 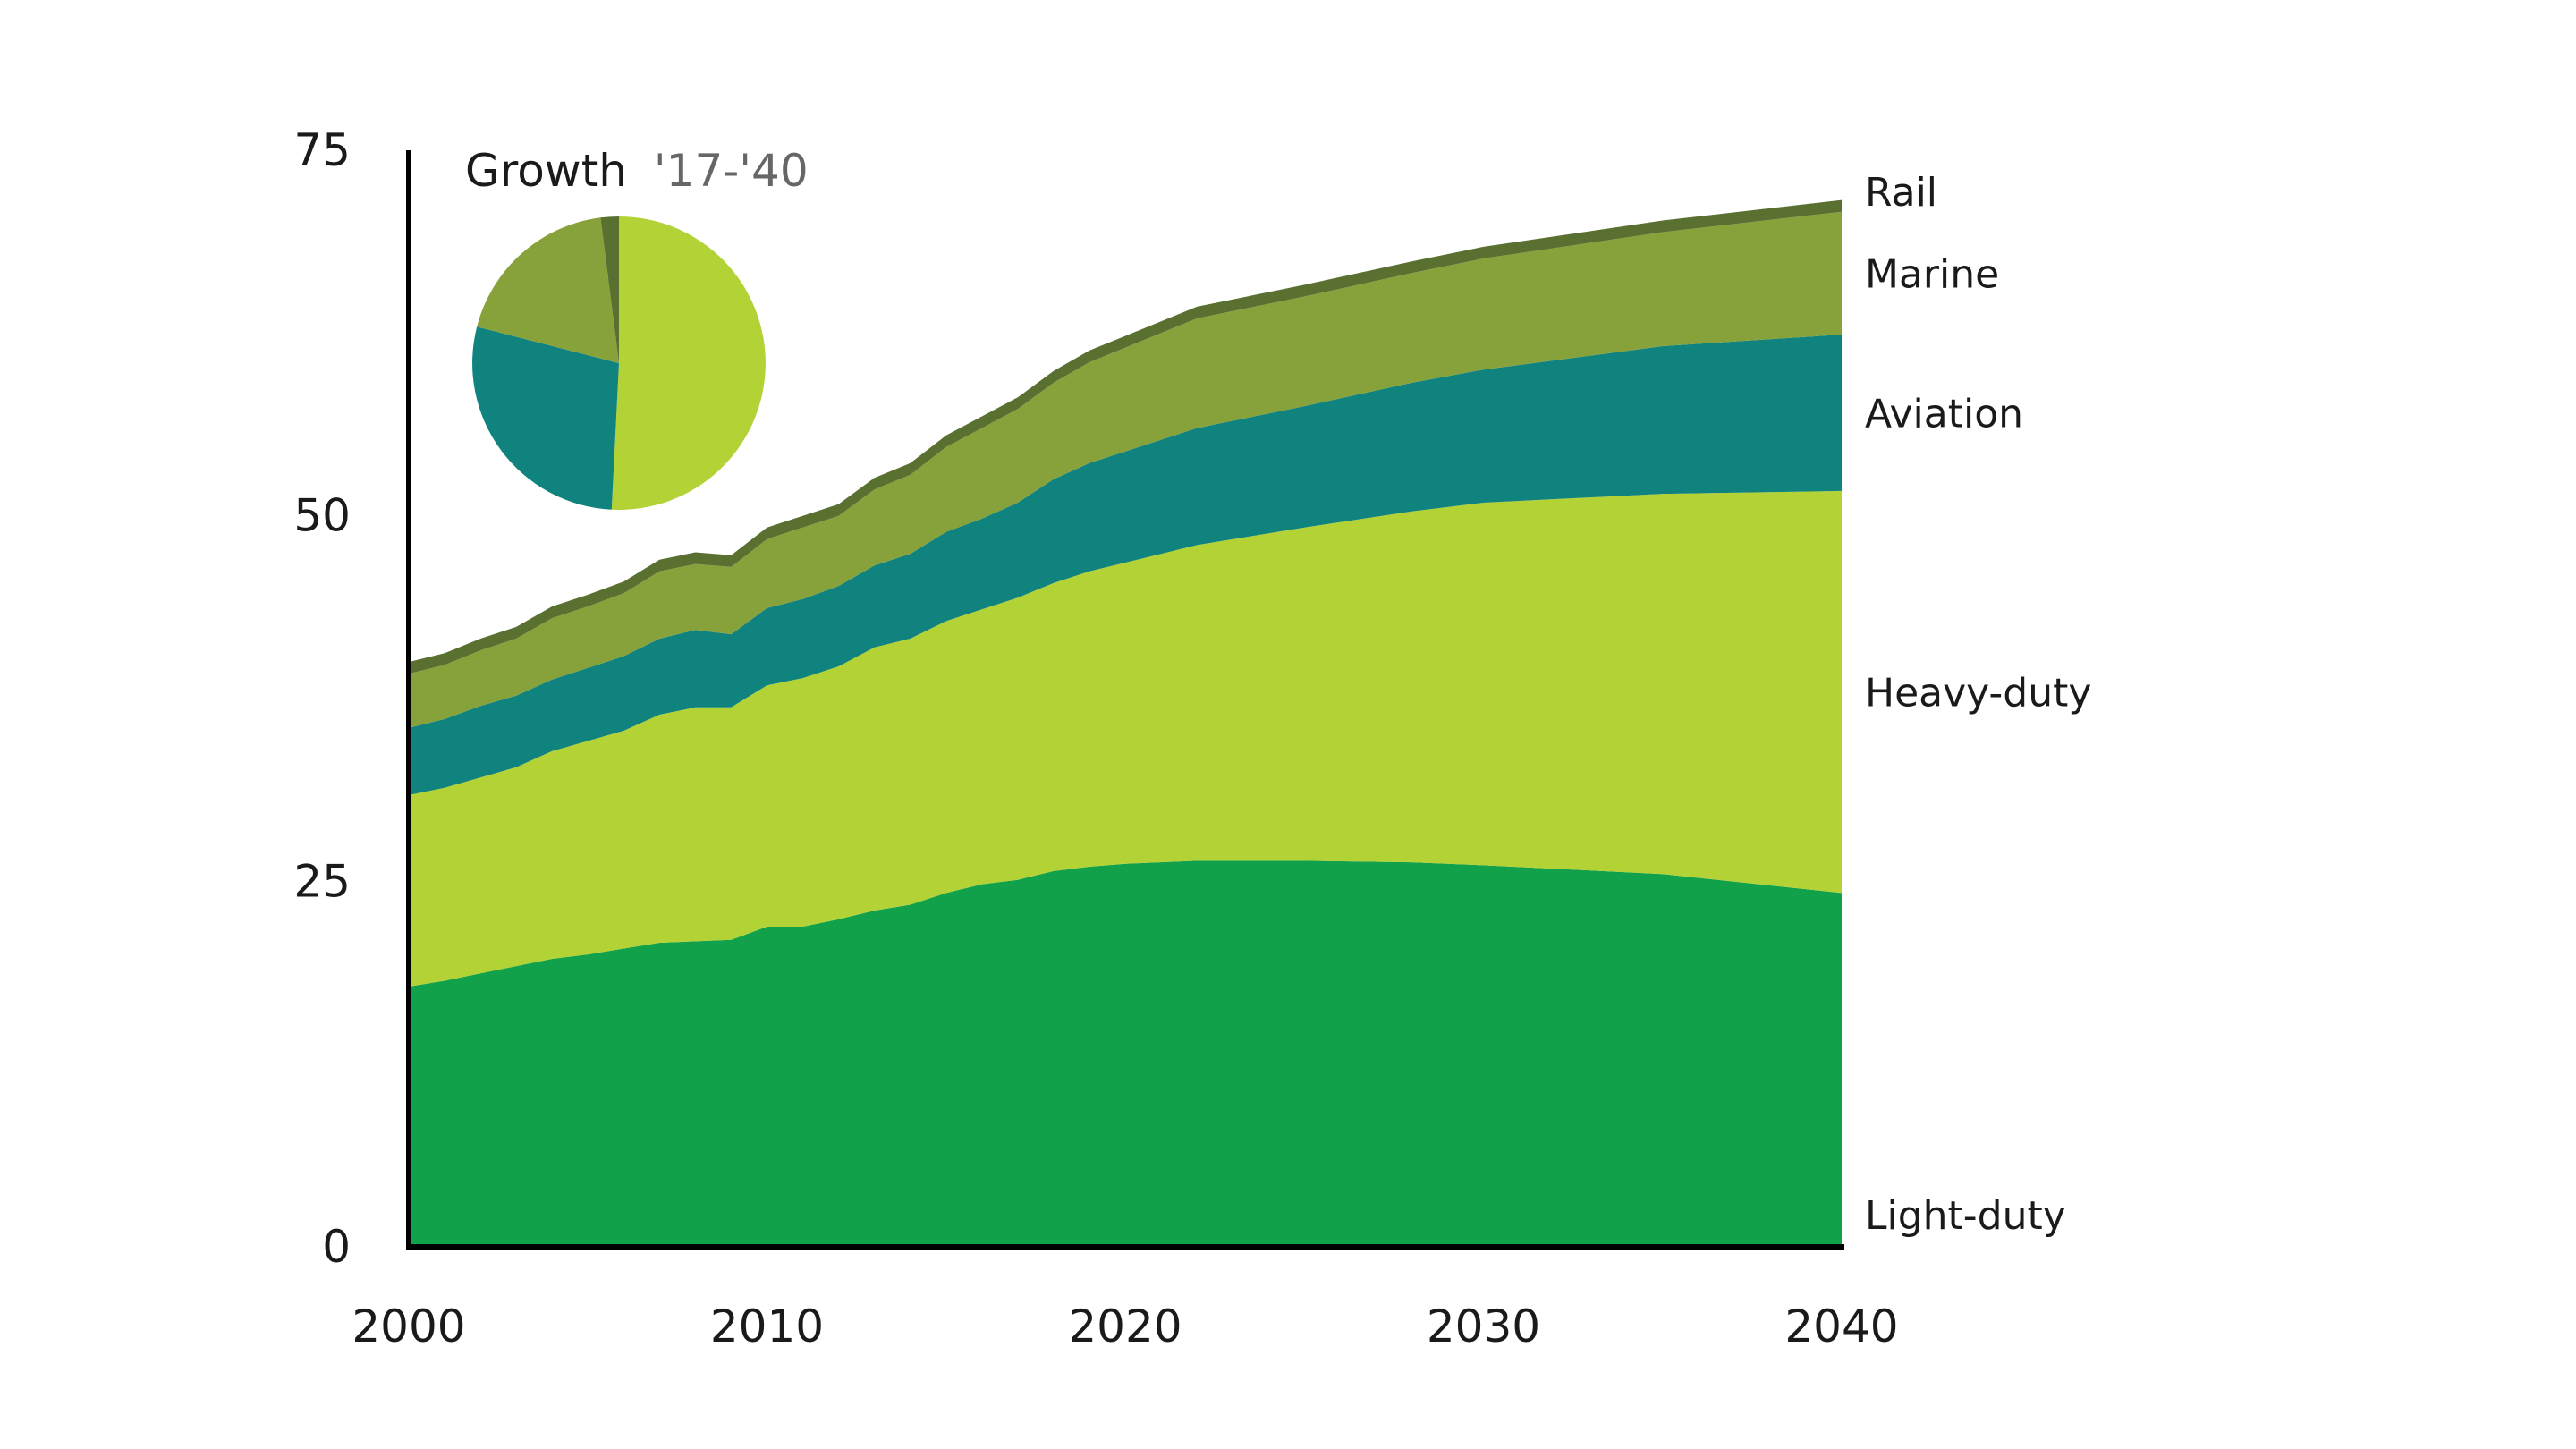 What do you see at coordinates (1932, 274) in the screenshot?
I see `series-label-marine: Marine` at bounding box center [1932, 274].